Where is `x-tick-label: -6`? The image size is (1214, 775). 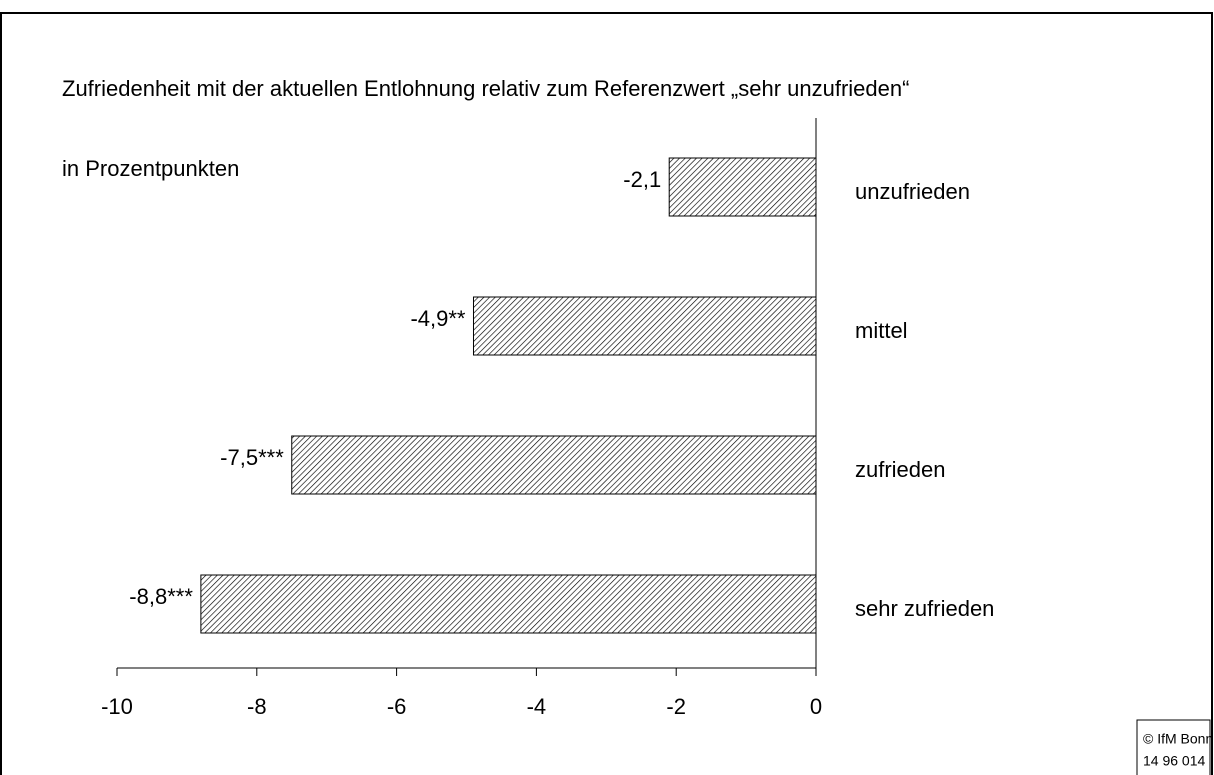
x-tick-label: -6 is located at coordinates (397, 706).